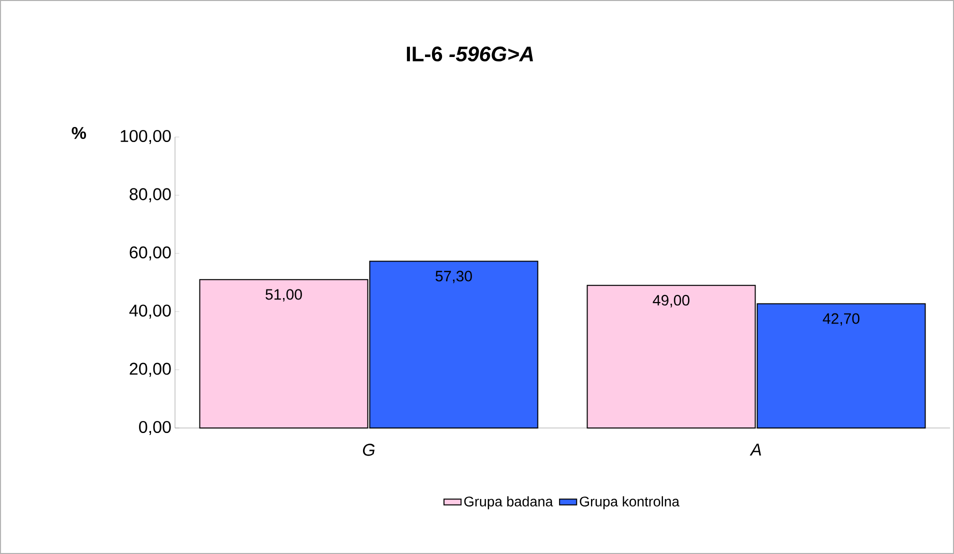 The height and width of the screenshot is (554, 954). Describe the element at coordinates (155, 428) in the screenshot. I see `y-tick-label: 0,00` at that location.